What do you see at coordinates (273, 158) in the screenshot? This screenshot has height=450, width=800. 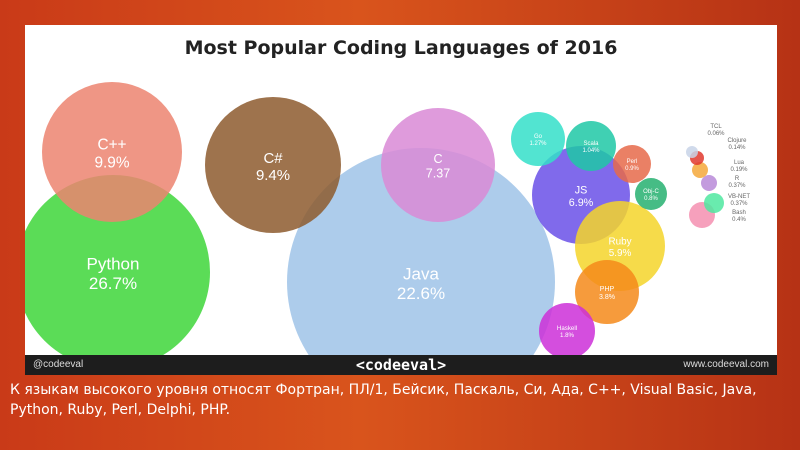 I see `label-c-: C#` at bounding box center [273, 158].